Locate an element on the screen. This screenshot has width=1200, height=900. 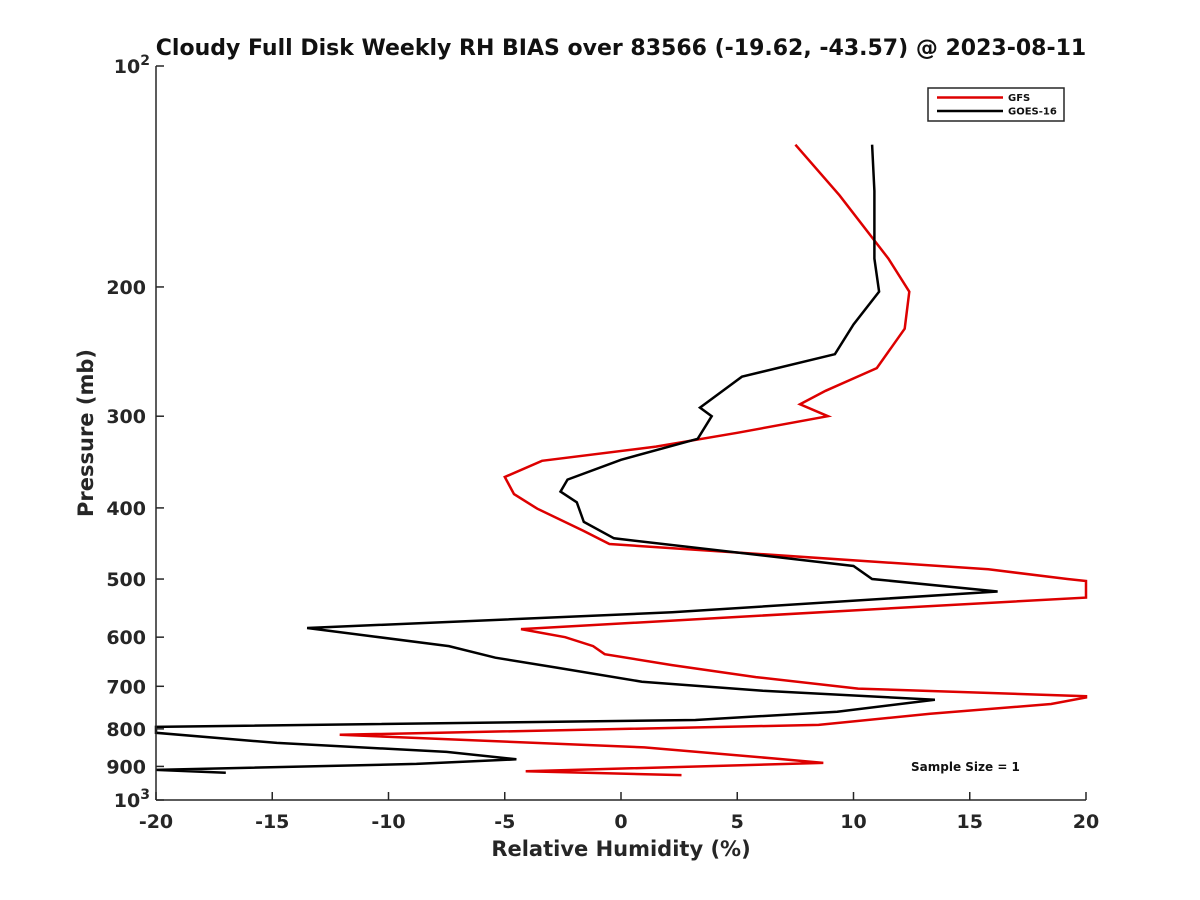
x-axis-label: Relative Humidity (%) is located at coordinates (620, 849).